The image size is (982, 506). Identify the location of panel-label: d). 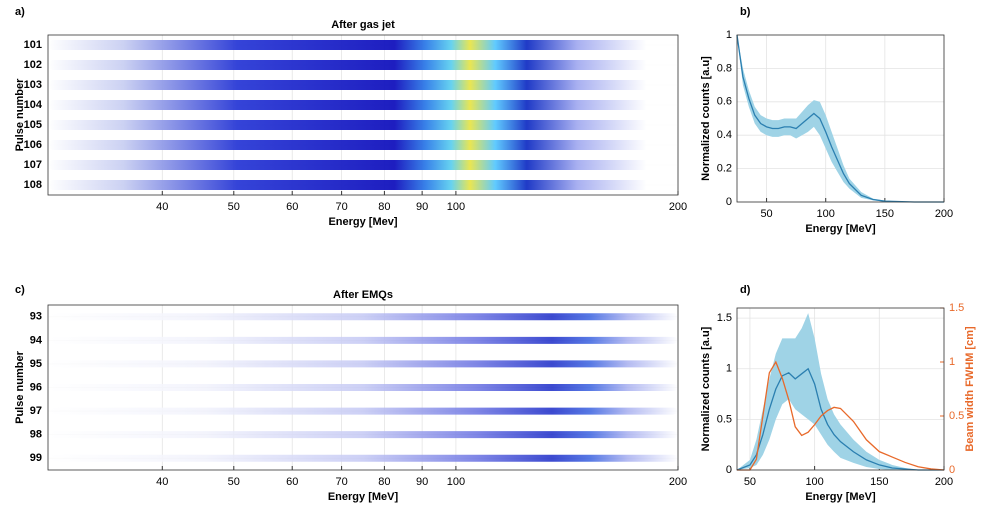
(745, 290).